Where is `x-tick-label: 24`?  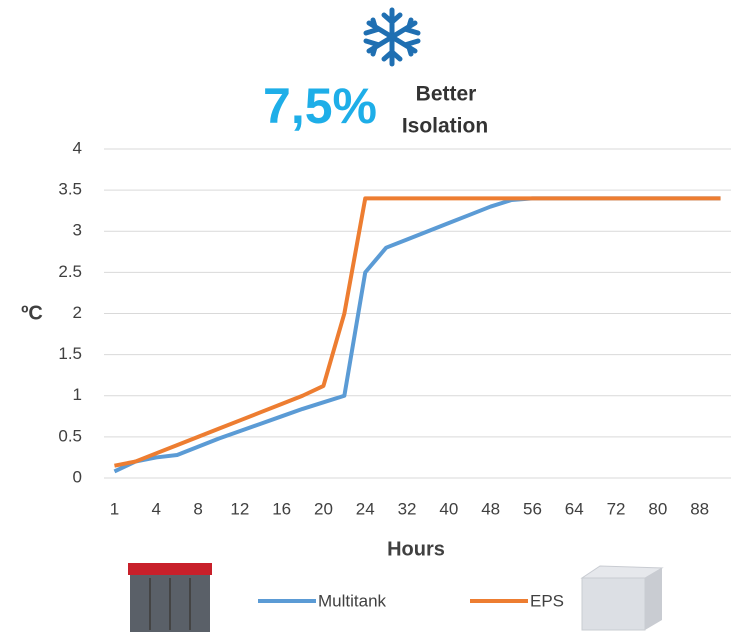 x-tick-label: 24 is located at coordinates (365, 508).